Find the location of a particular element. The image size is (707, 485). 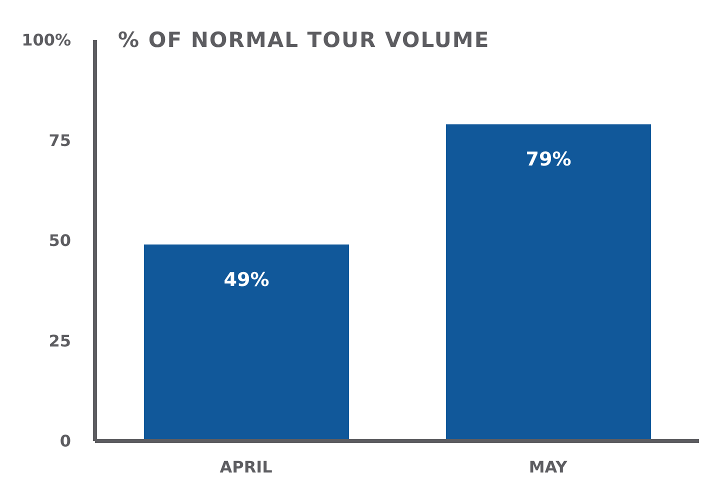

x-tick-label: APRIL is located at coordinates (246, 466).